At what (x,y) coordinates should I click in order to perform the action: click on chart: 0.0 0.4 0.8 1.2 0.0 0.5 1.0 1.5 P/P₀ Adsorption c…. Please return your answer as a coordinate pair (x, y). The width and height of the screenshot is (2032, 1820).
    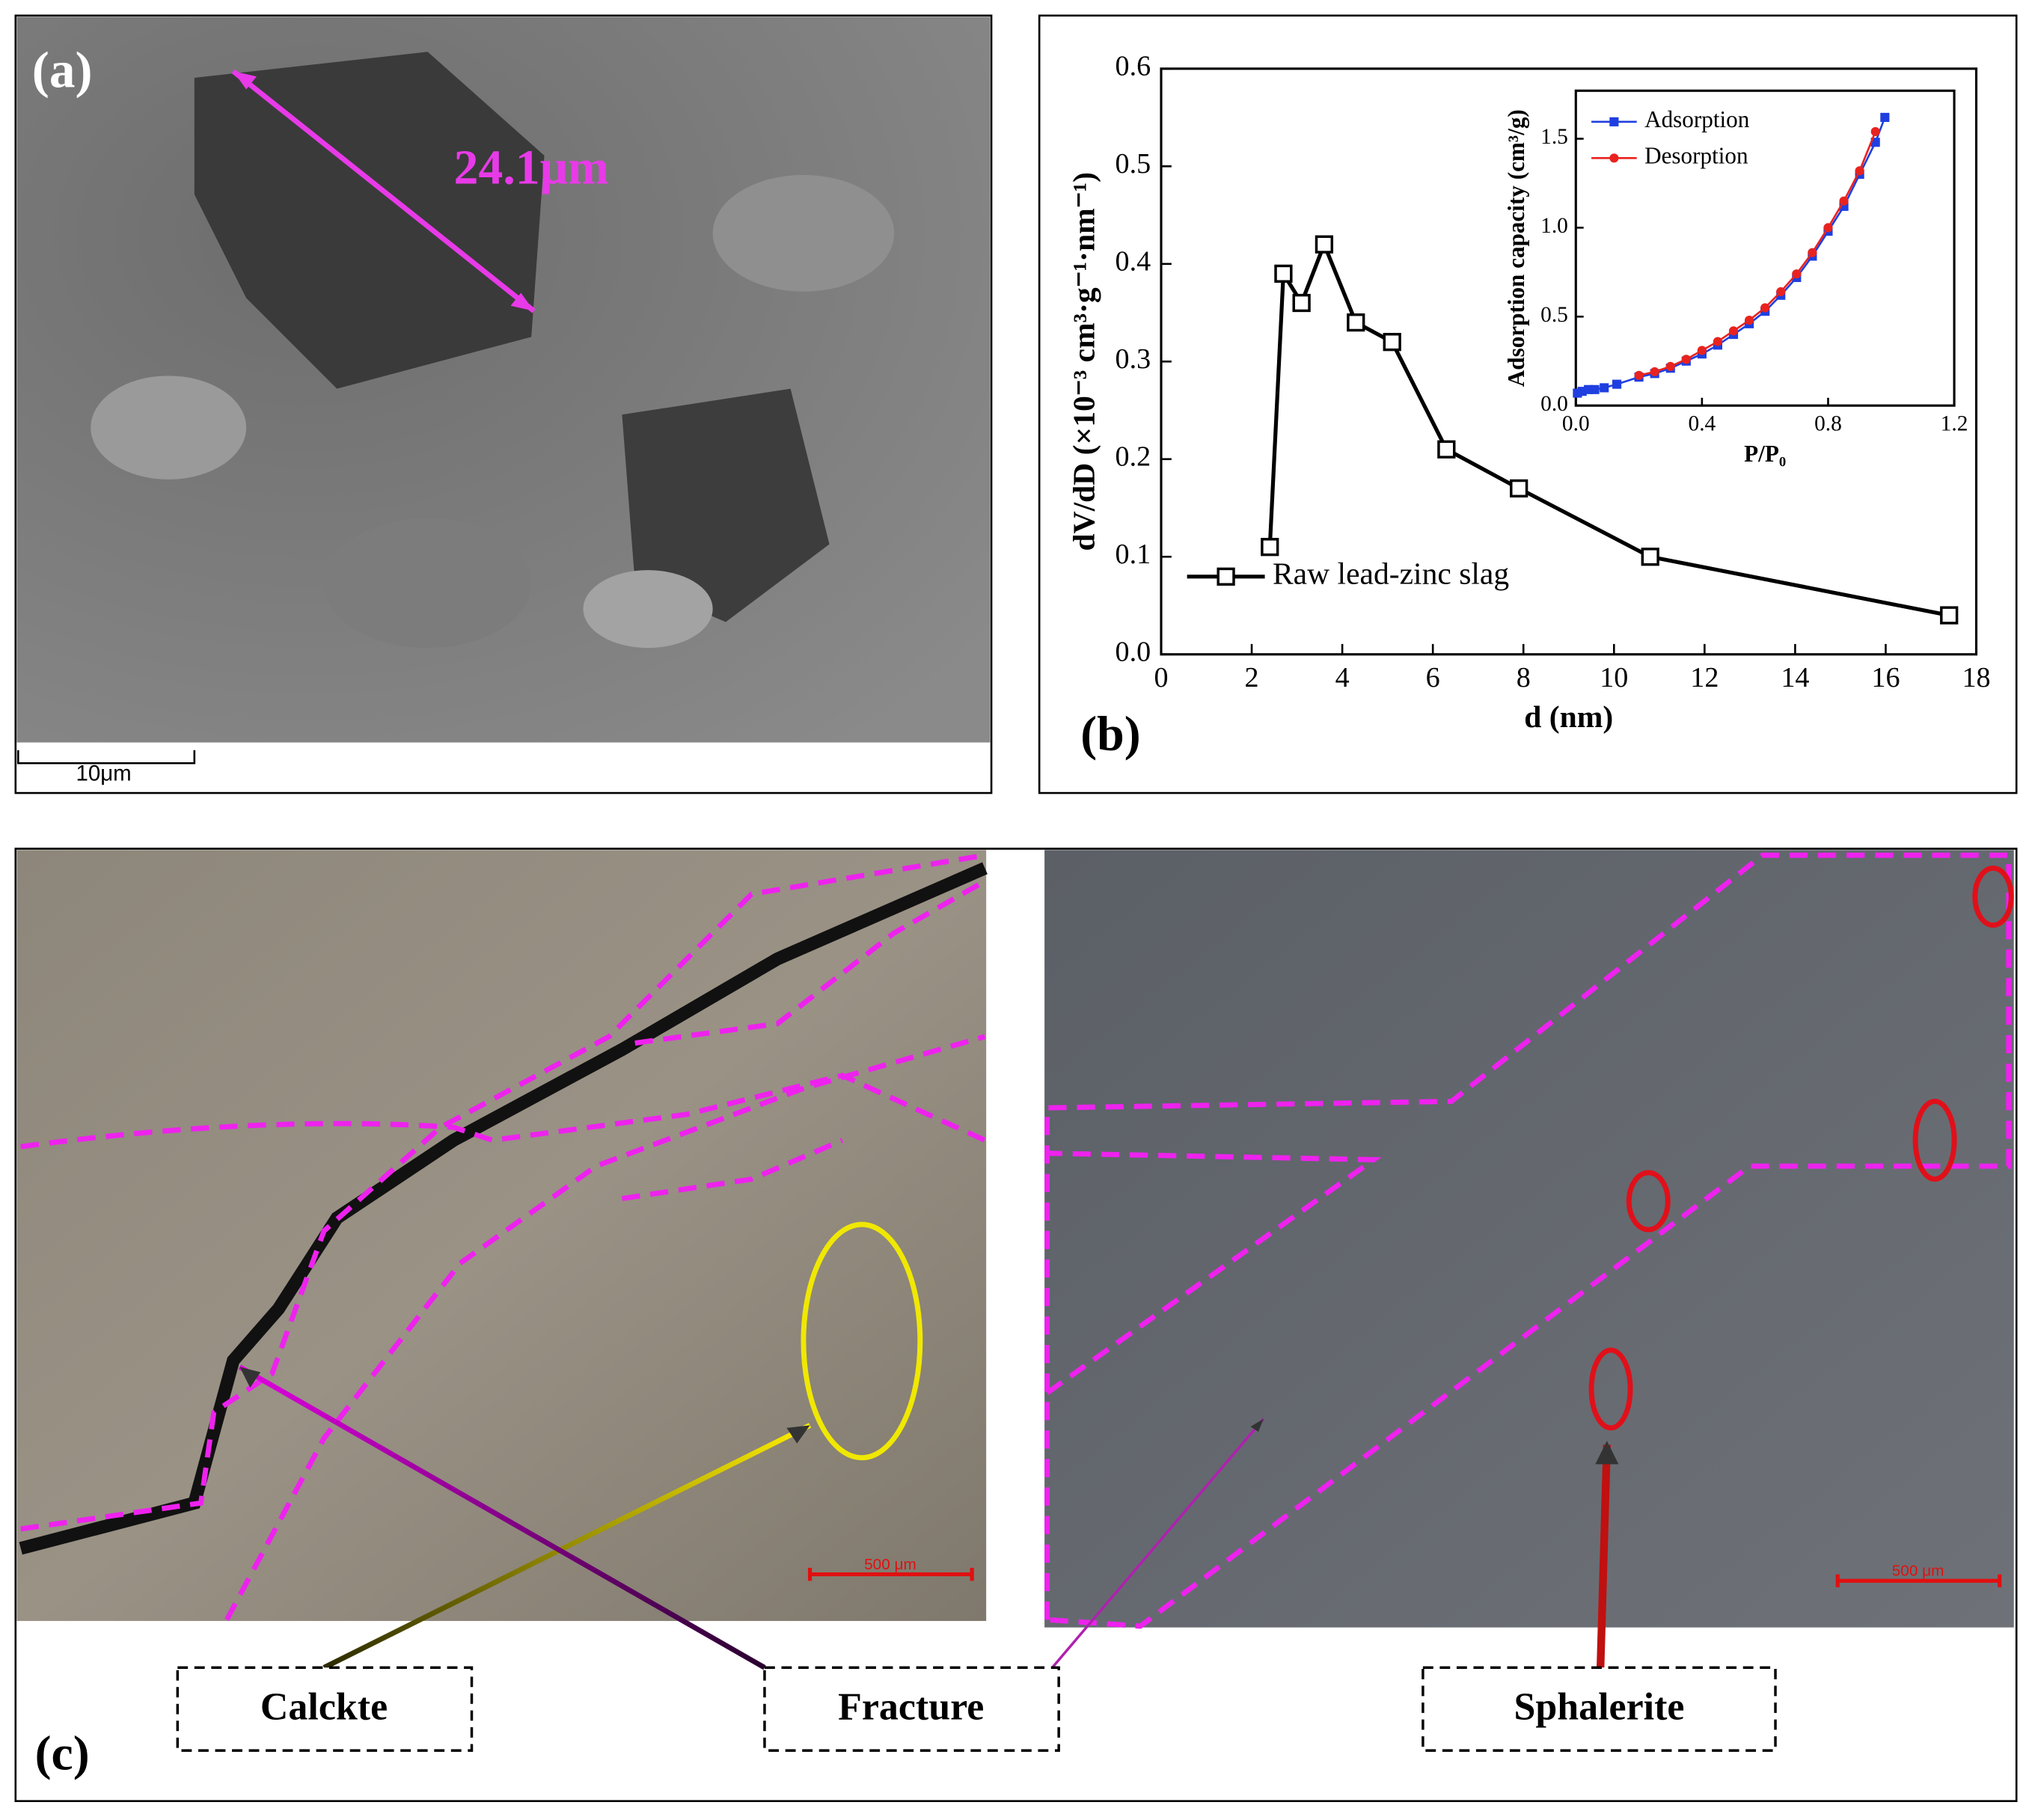
    Looking at the image, I should click on (1736, 278).